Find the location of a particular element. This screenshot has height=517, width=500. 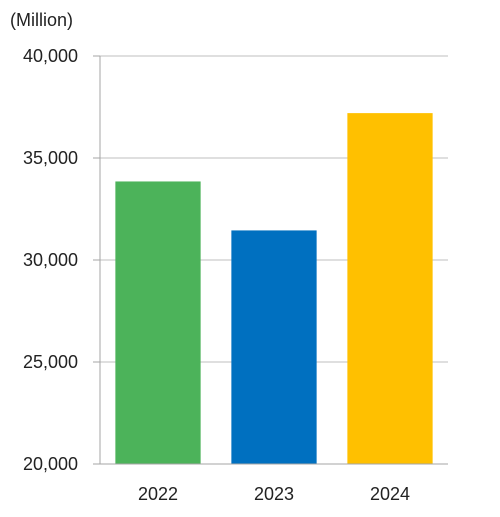

y-tick-labels: 20,000 25,000 30,000 35,000 40,000 is located at coordinates (50, 260).